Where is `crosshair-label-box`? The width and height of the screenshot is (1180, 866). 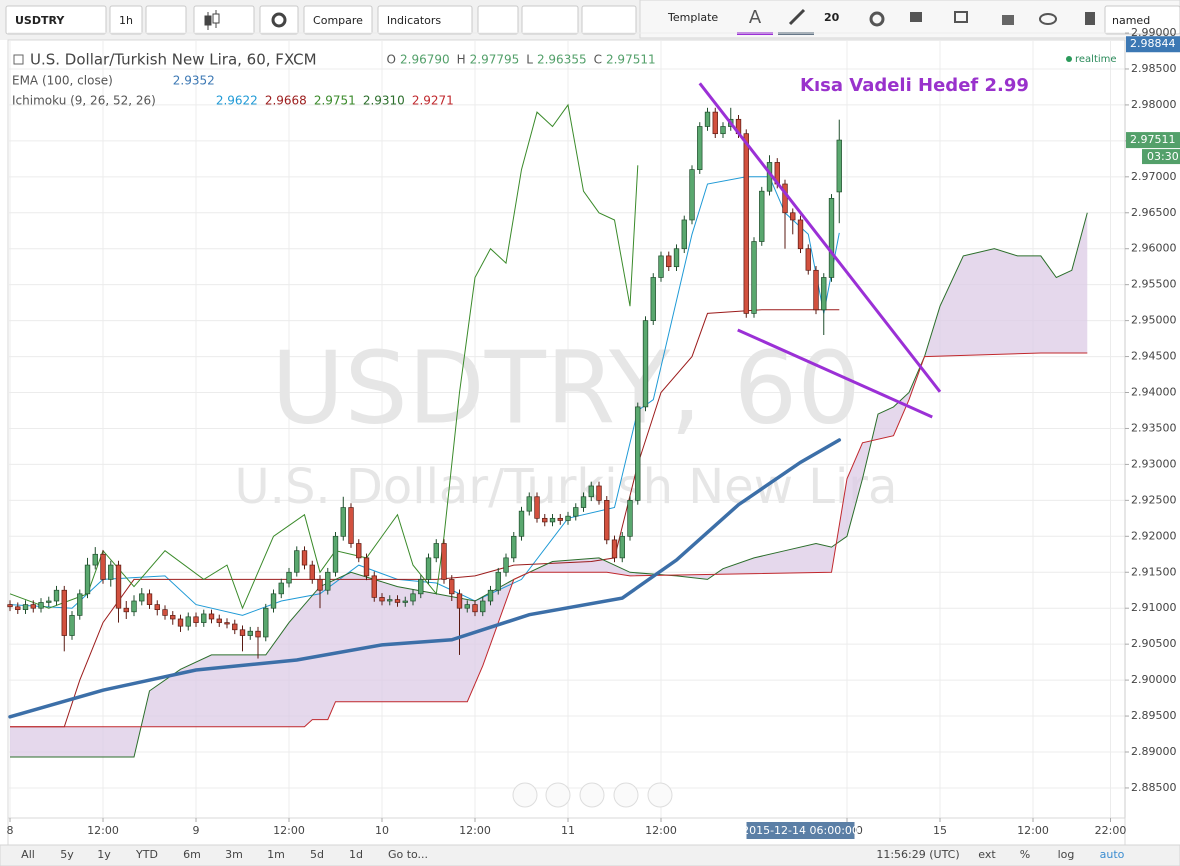 crosshair-label-box is located at coordinates (800, 830).